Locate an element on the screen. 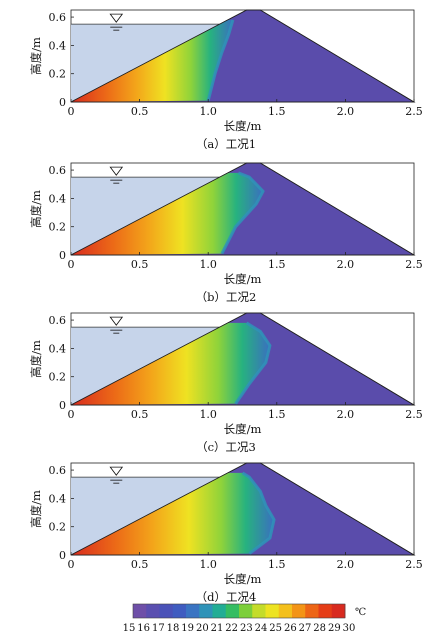 This screenshot has width=441, height=643. colorbar-tick-label: 20 is located at coordinates (202, 628).